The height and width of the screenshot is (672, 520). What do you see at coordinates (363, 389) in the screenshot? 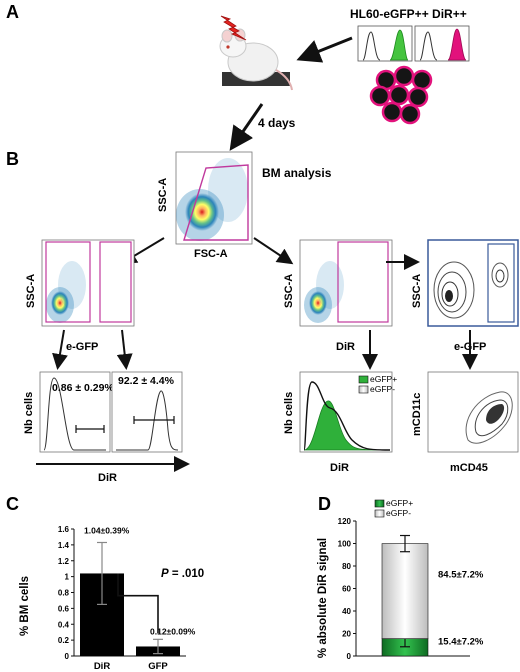
I see `legend-gfp-neg-swatch` at bounding box center [363, 389].